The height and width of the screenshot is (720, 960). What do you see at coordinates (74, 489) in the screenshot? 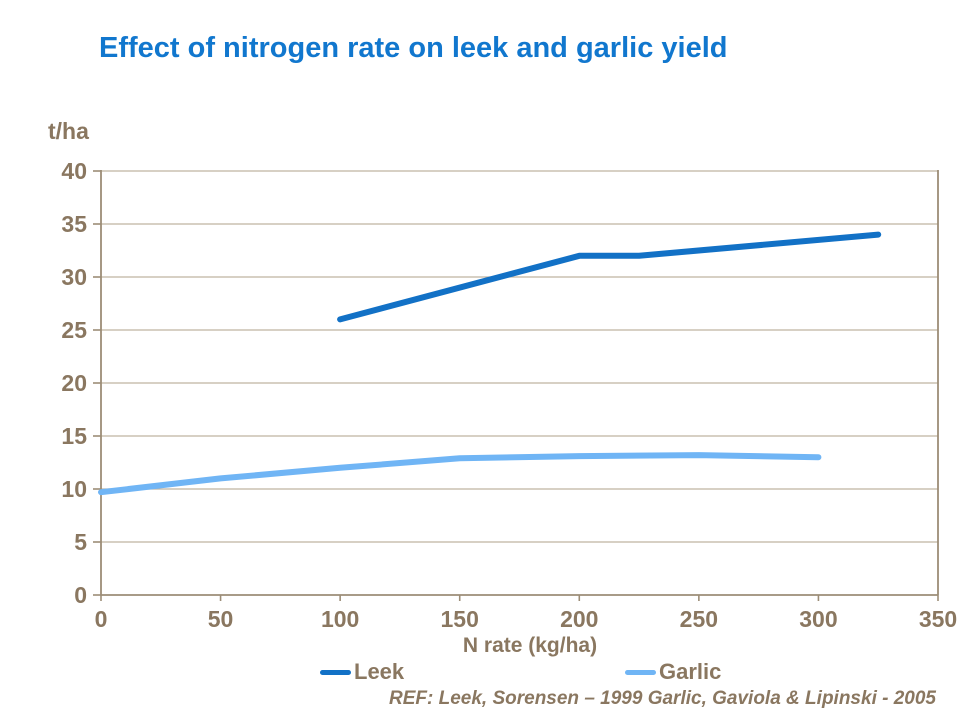
I see `y-tick-label-10: 10` at bounding box center [74, 489].